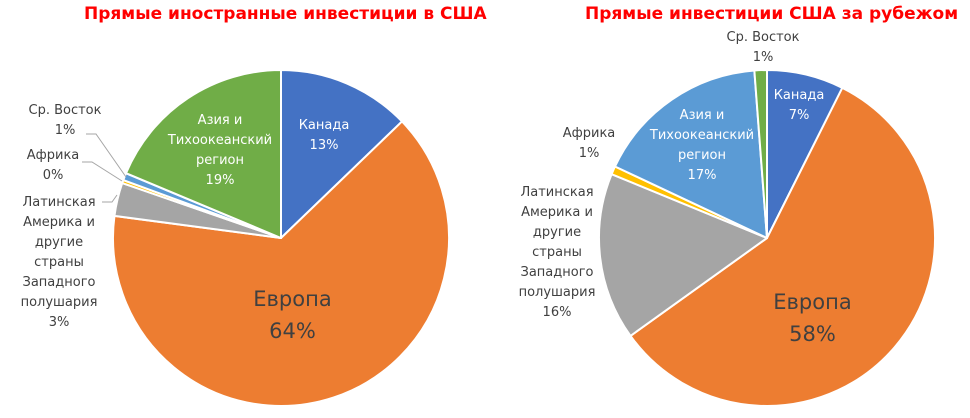 The image size is (970, 418). I want to click on left-leader-lines, so click(104, 168).